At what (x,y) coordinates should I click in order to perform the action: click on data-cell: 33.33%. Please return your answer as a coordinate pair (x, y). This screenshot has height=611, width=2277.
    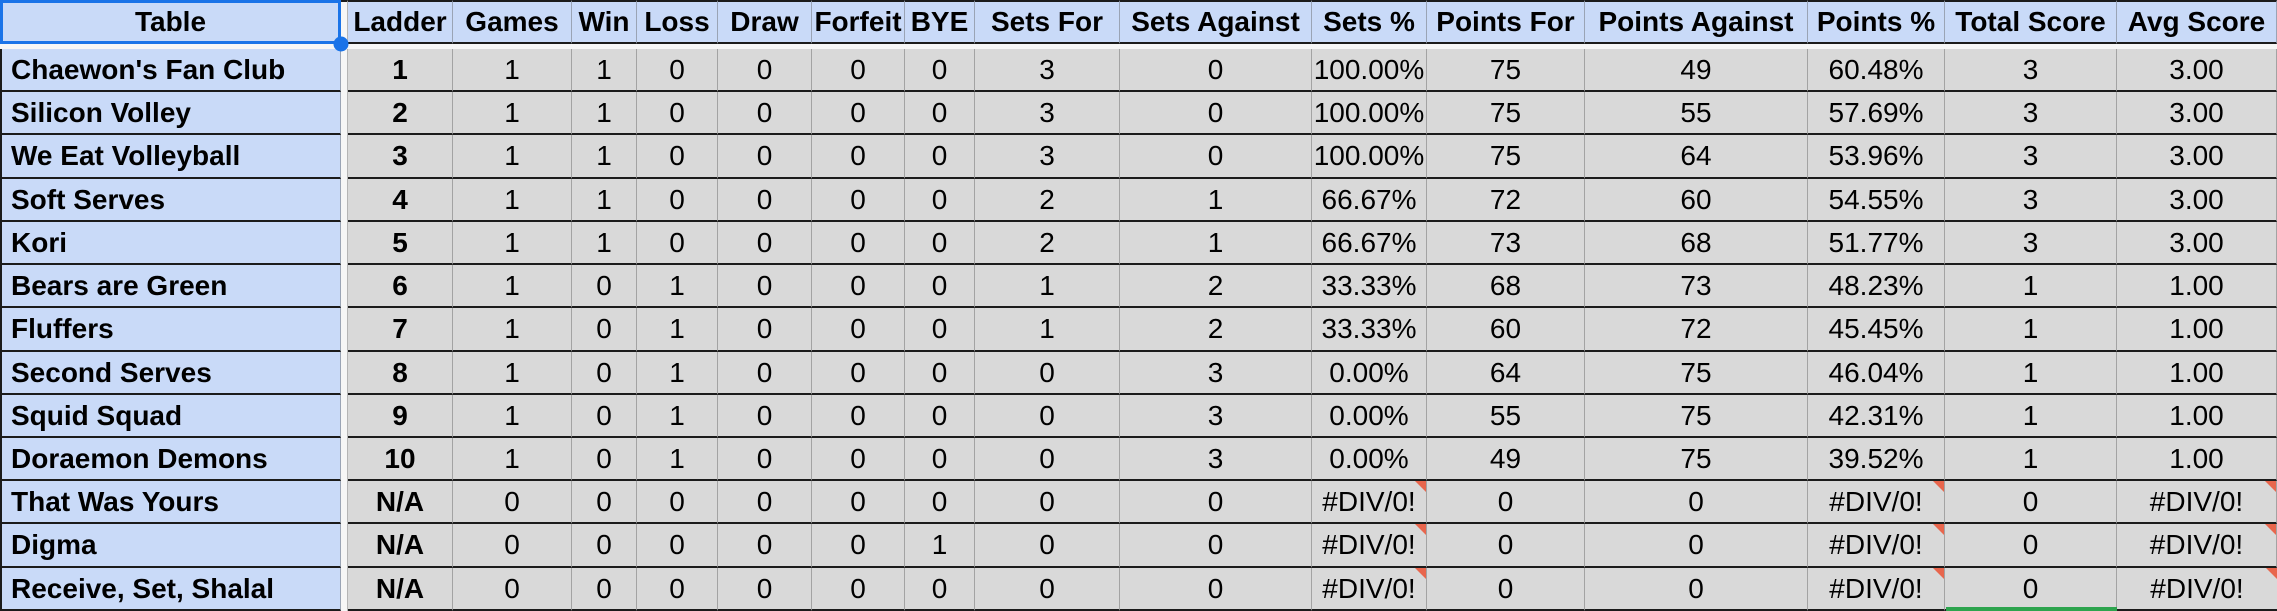
    Looking at the image, I should click on (1369, 287).